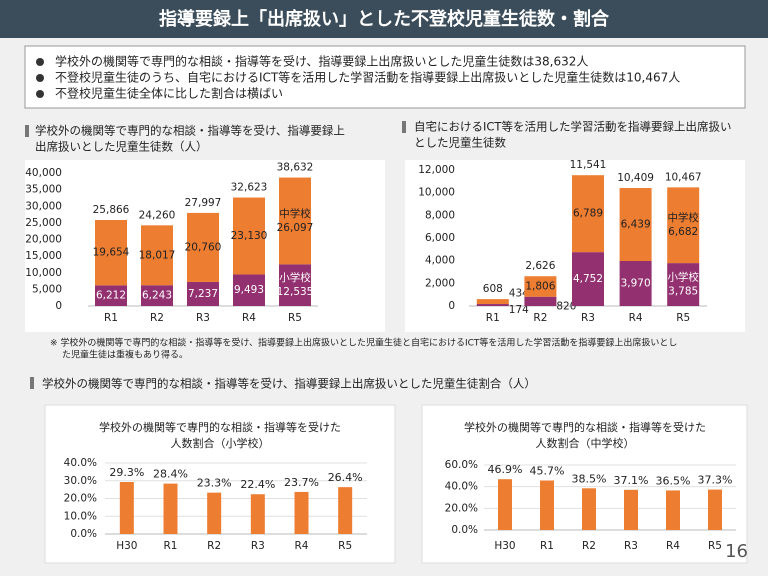 This screenshot has width=768, height=576. What do you see at coordinates (589, 478) in the screenshot?
I see `value-label: 38.5%` at bounding box center [589, 478].